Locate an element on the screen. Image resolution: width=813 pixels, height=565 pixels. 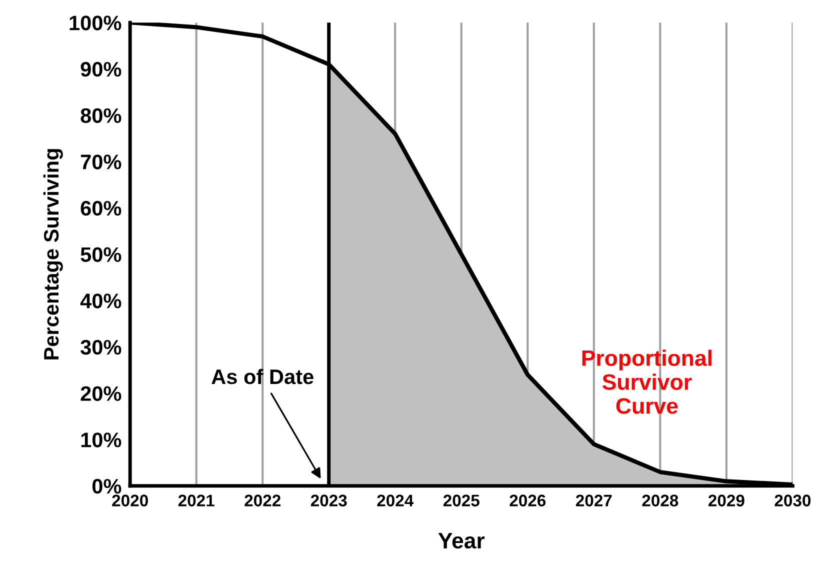
x-tick-label: 2029 is located at coordinates (726, 500).